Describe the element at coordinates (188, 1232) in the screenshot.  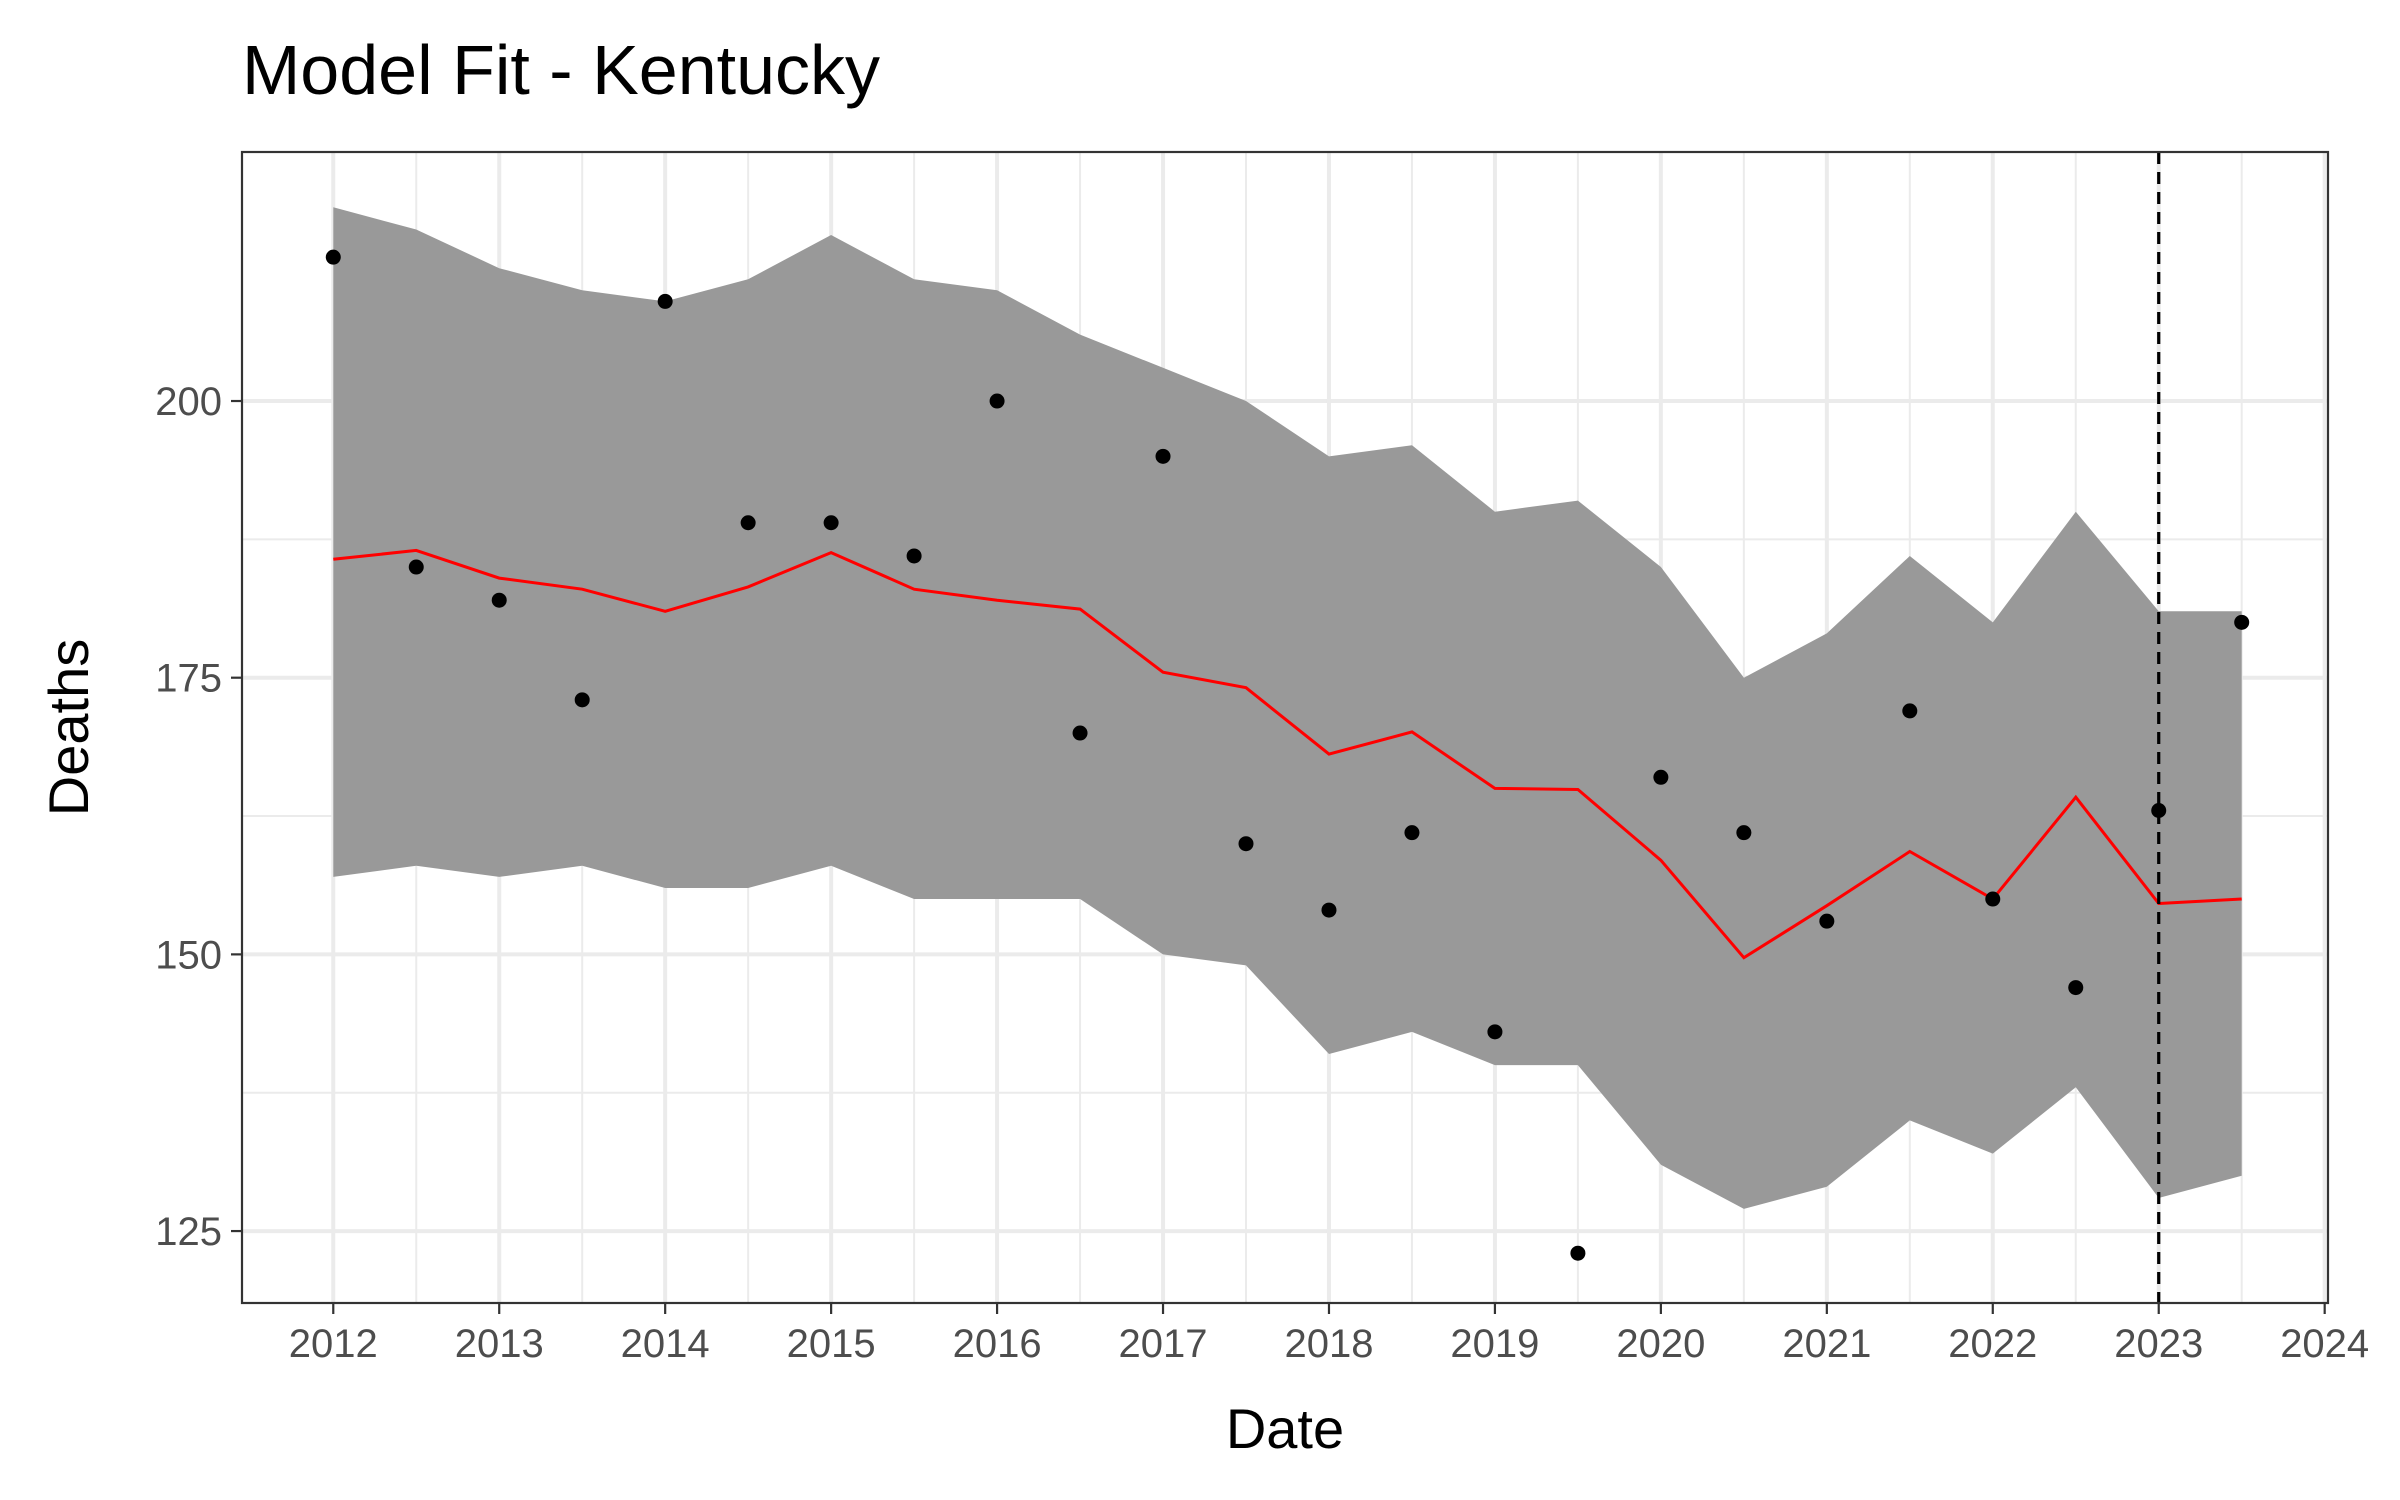
I see `y-tick-label: 125` at that location.